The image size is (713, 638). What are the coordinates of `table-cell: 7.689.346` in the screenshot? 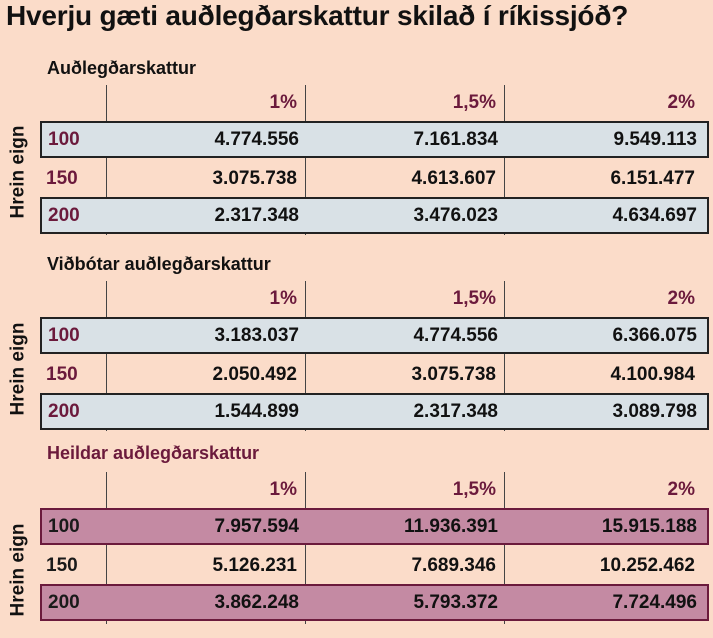 It's located at (453, 565).